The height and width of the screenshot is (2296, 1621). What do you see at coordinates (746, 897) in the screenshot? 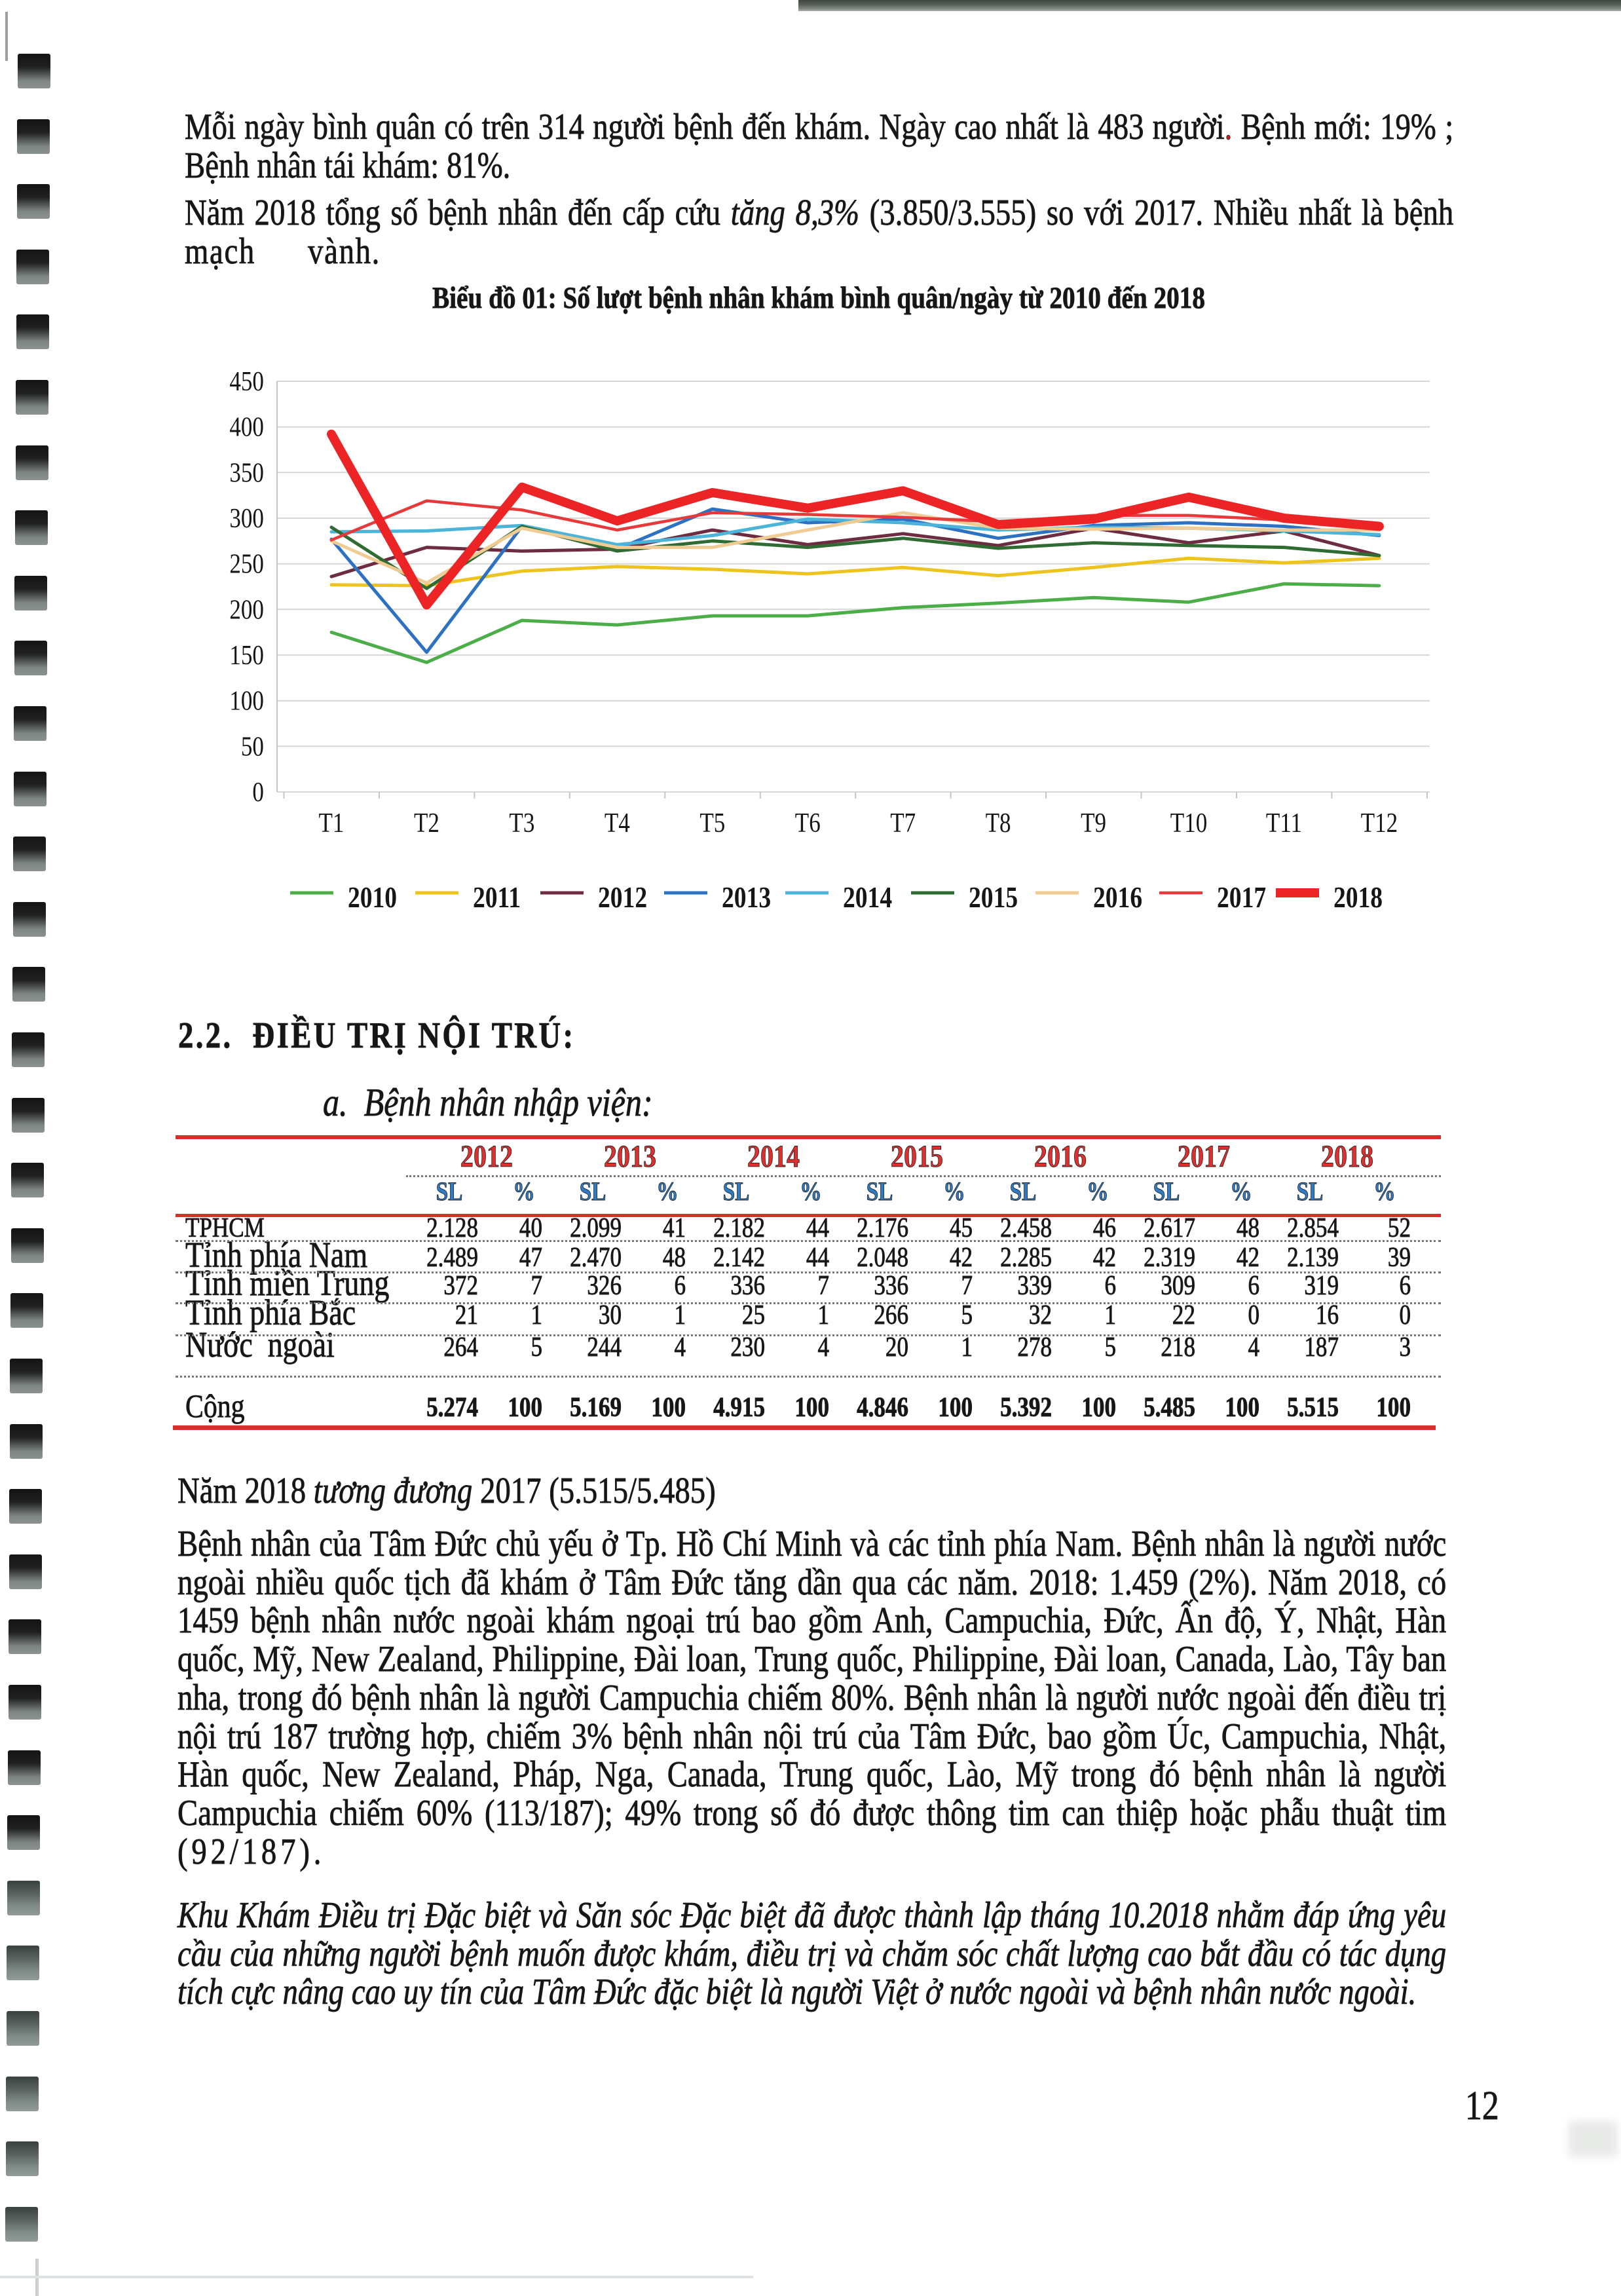
I see `svg-text: 2013` at bounding box center [746, 897].